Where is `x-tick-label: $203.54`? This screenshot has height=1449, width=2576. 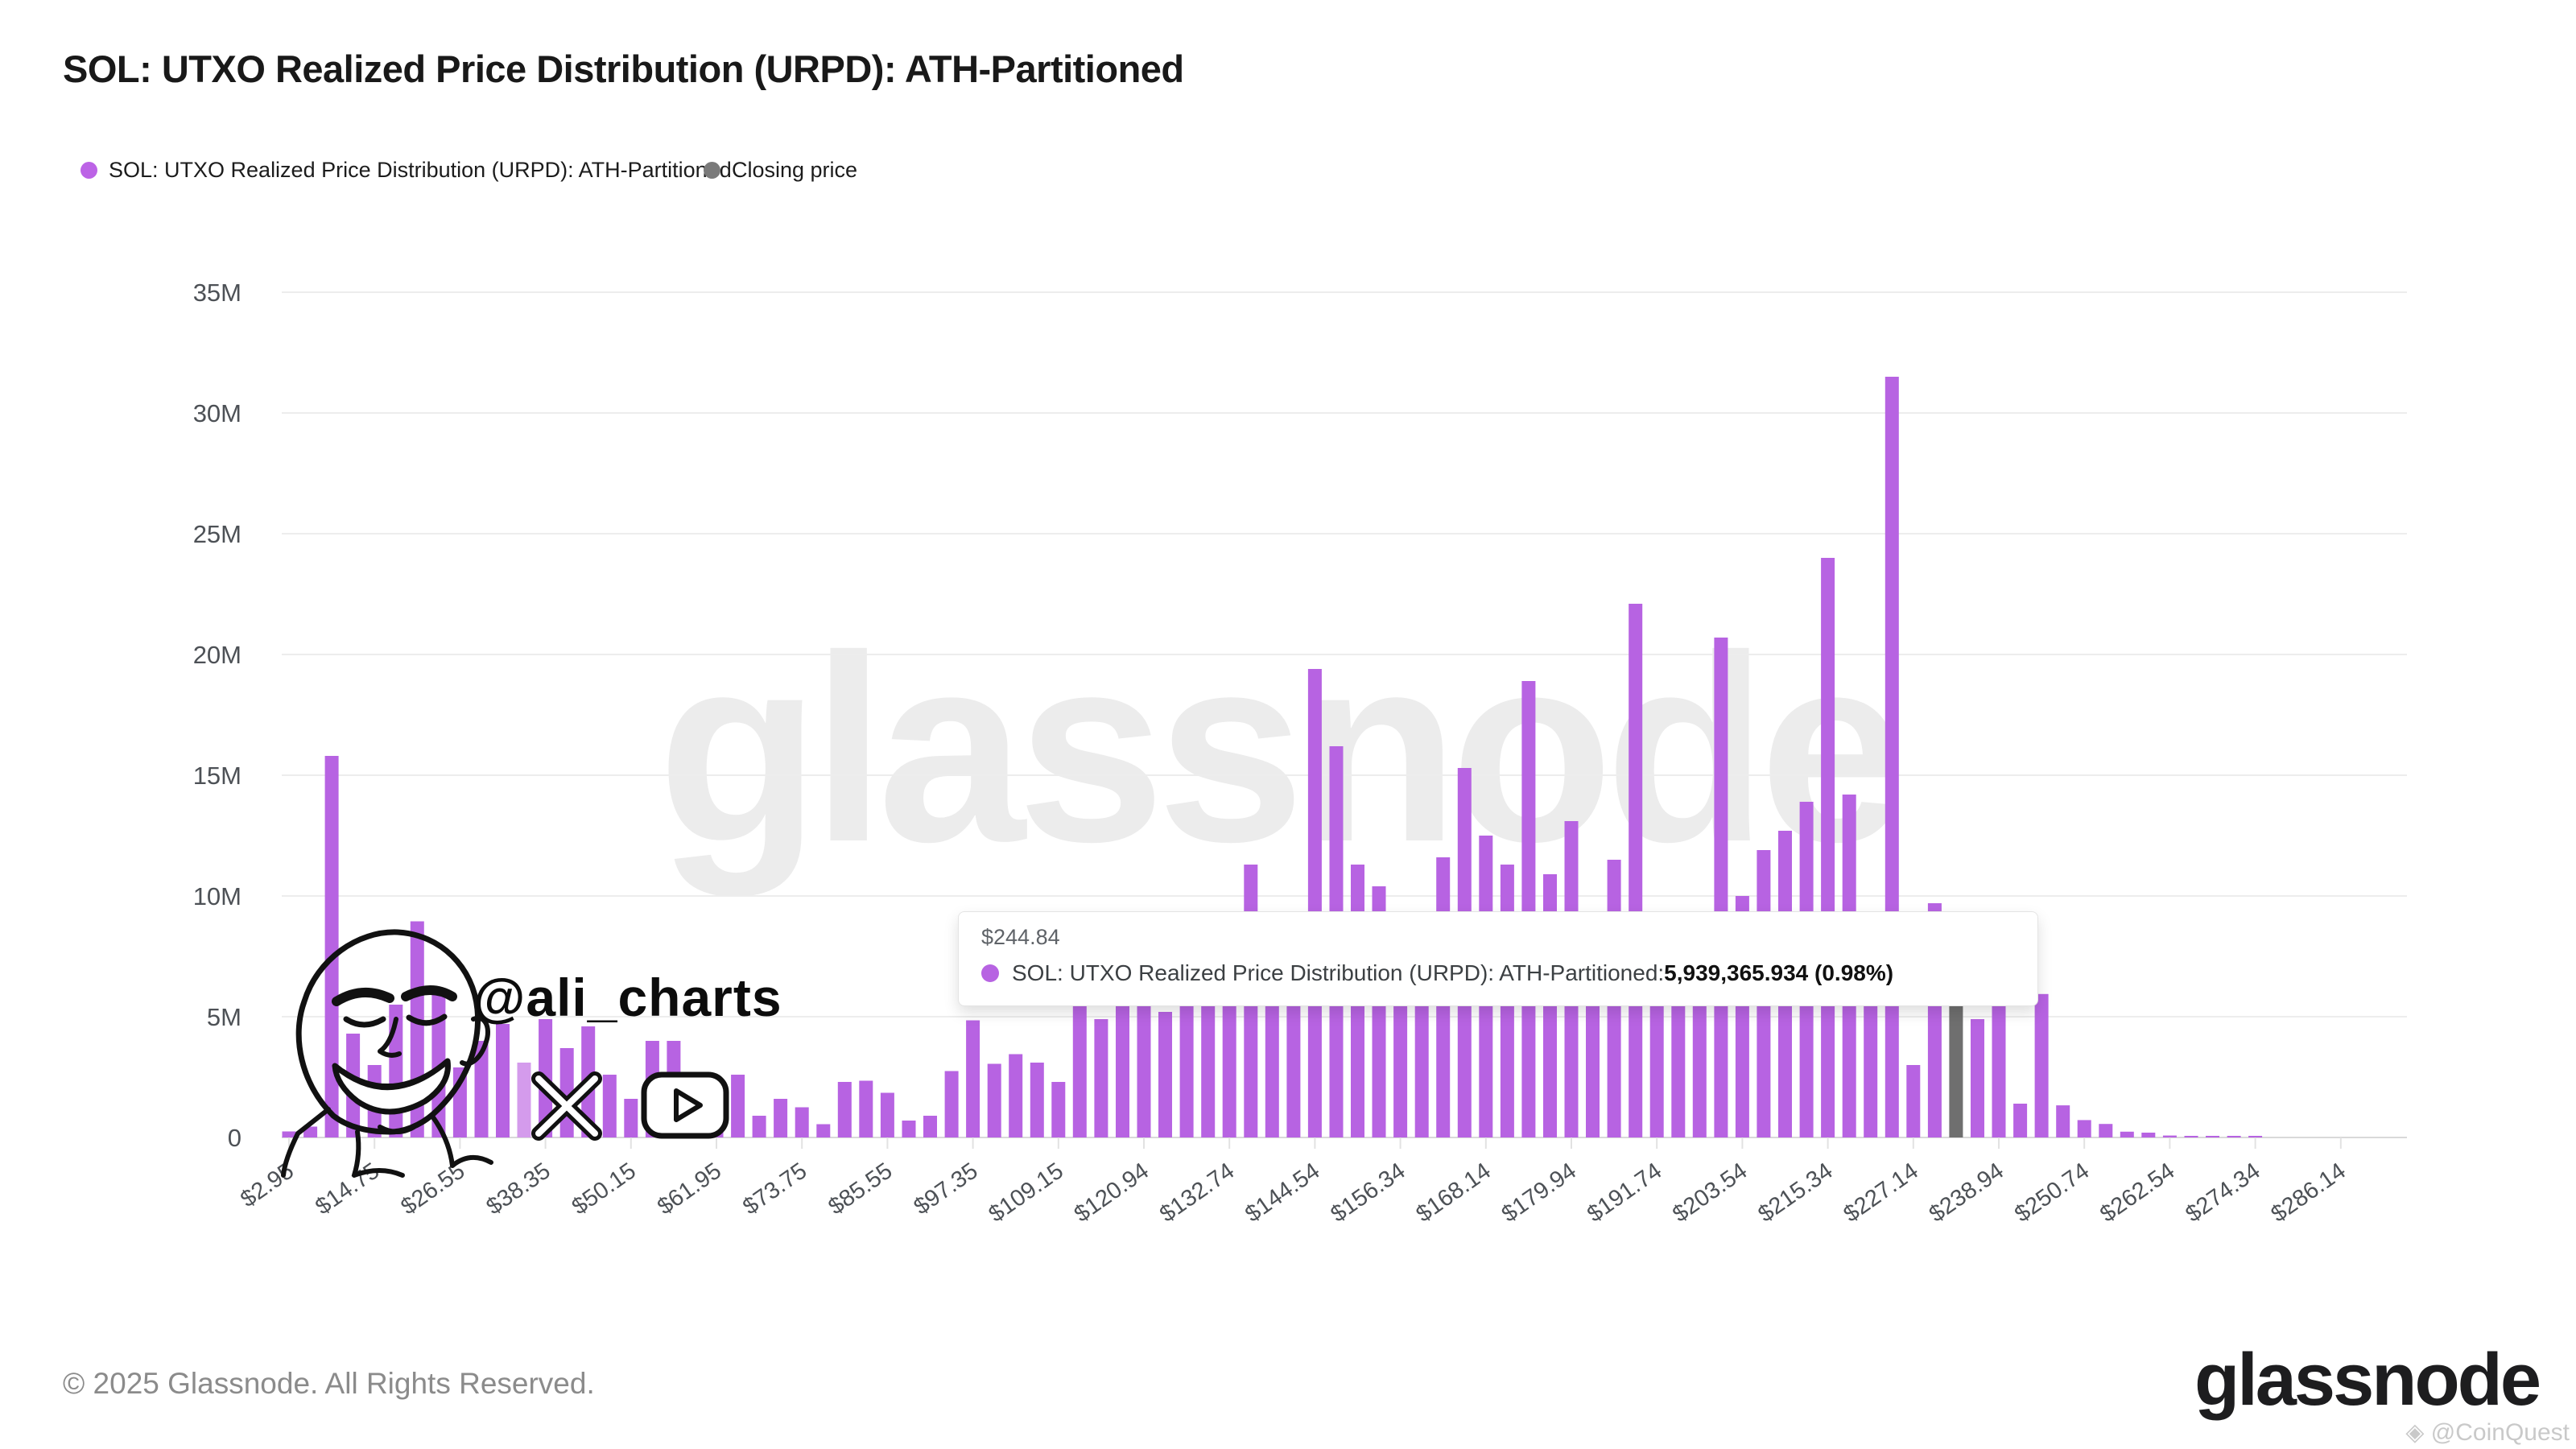 x-tick-label: $203.54 is located at coordinates (1710, 1193).